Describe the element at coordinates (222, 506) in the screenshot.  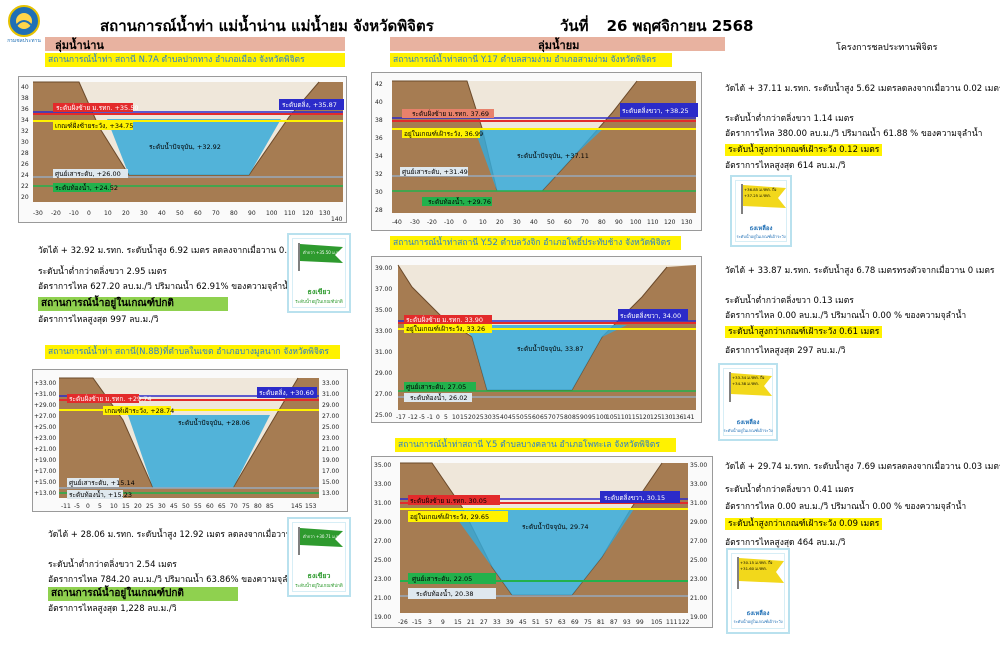
I see `svg-text: 65` at that location.